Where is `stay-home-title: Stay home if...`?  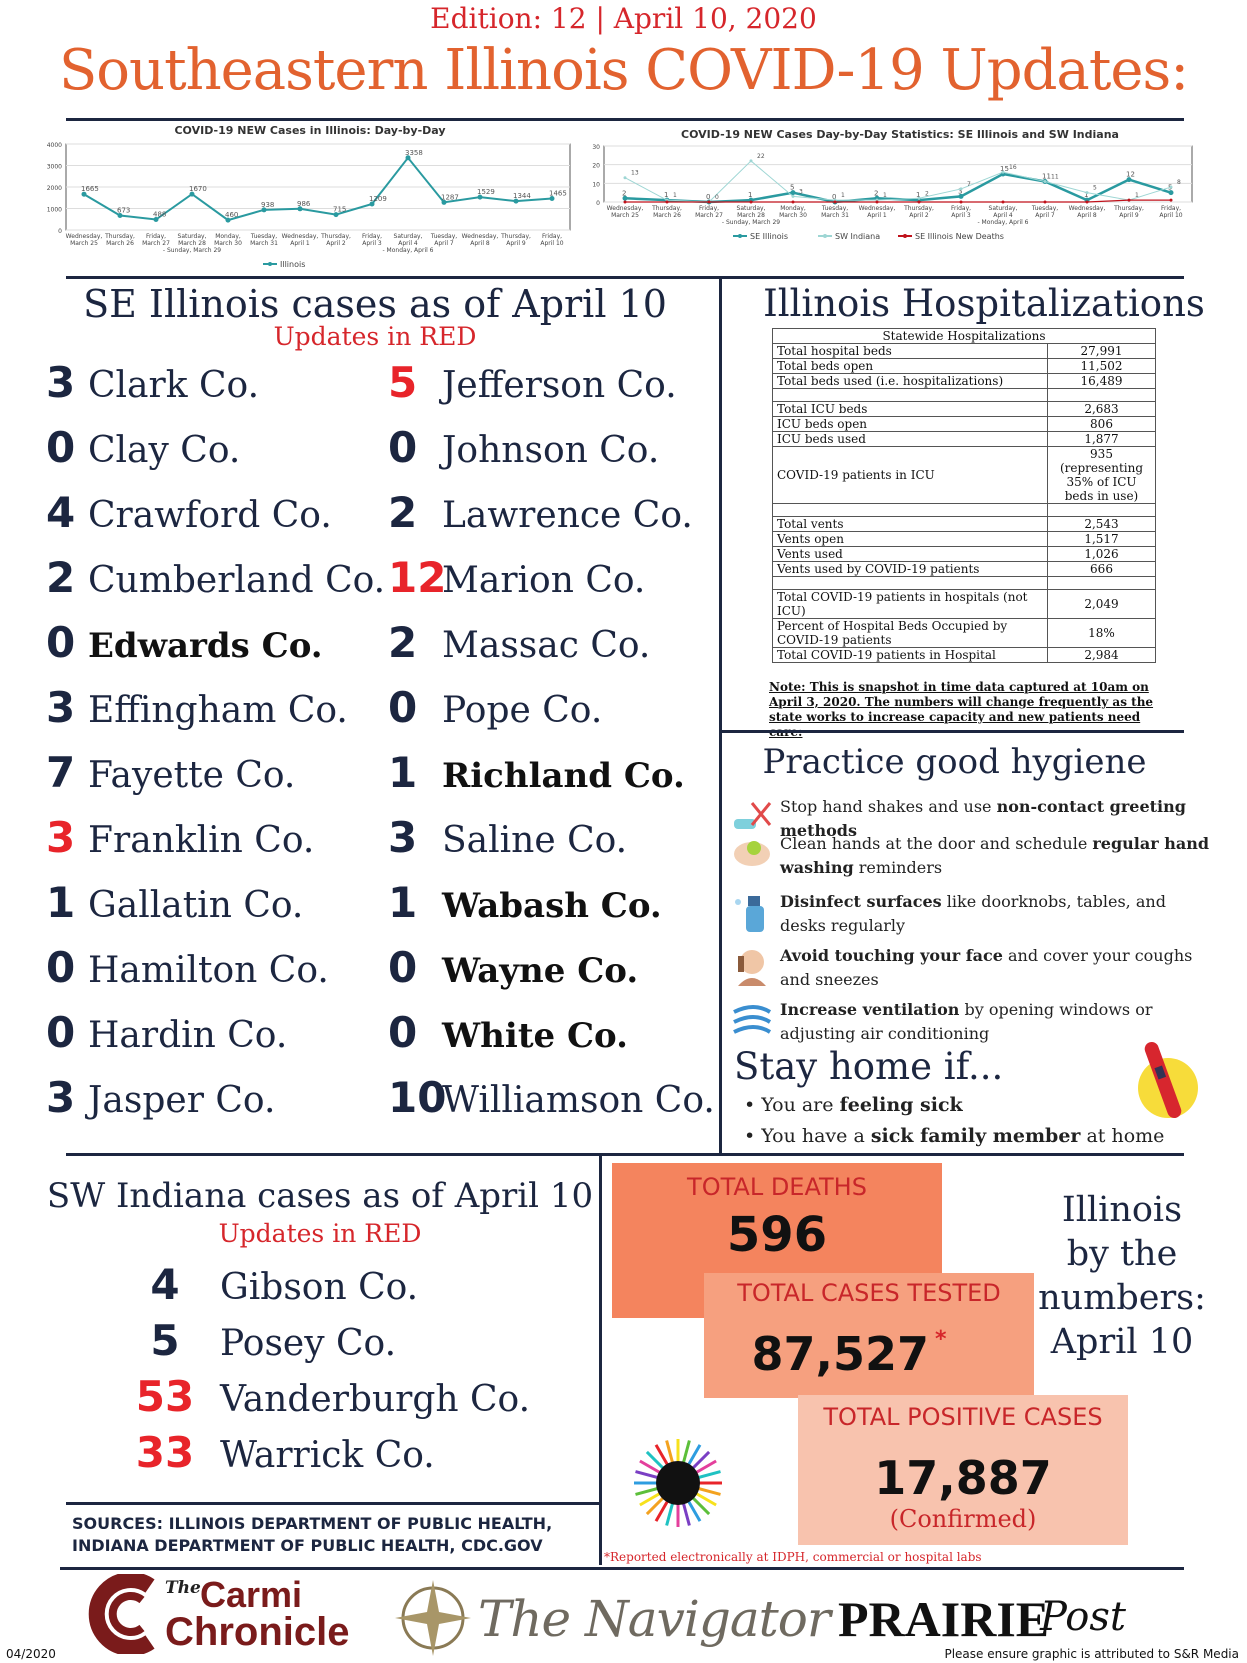
stay-home-title: Stay home if... is located at coordinates (869, 1066).